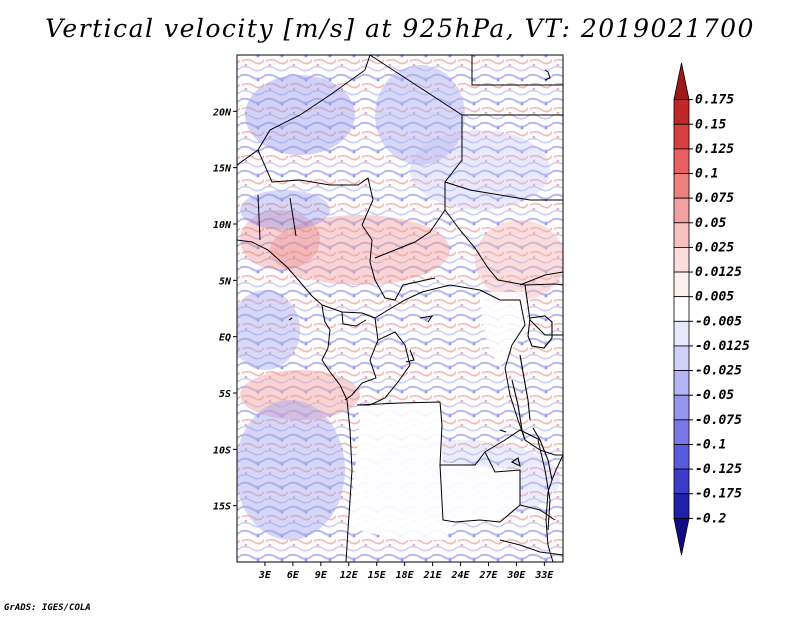 The height and width of the screenshot is (618, 800). Describe the element at coordinates (420, 398) in the screenshot. I see `lakes` at that location.